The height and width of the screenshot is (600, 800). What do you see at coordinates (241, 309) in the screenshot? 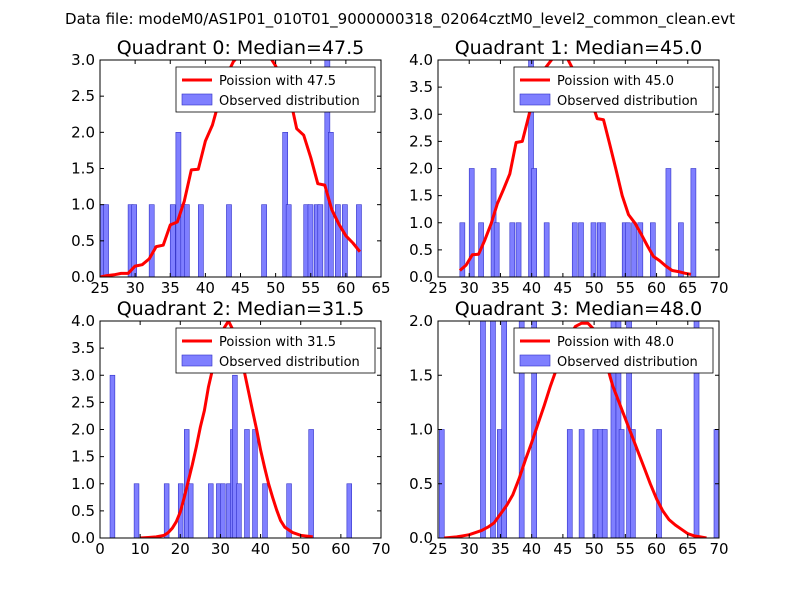
I see `chart-title: Quadrant 2: Median=31.5` at bounding box center [241, 309].